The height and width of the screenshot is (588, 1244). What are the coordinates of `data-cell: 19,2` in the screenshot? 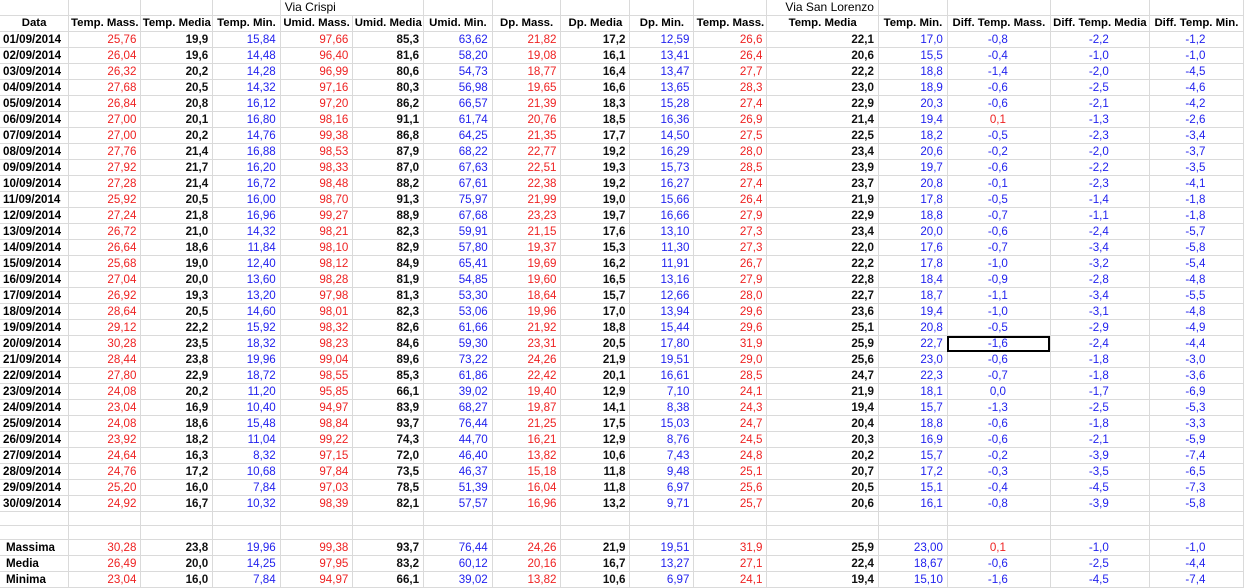 It's located at (595, 183).